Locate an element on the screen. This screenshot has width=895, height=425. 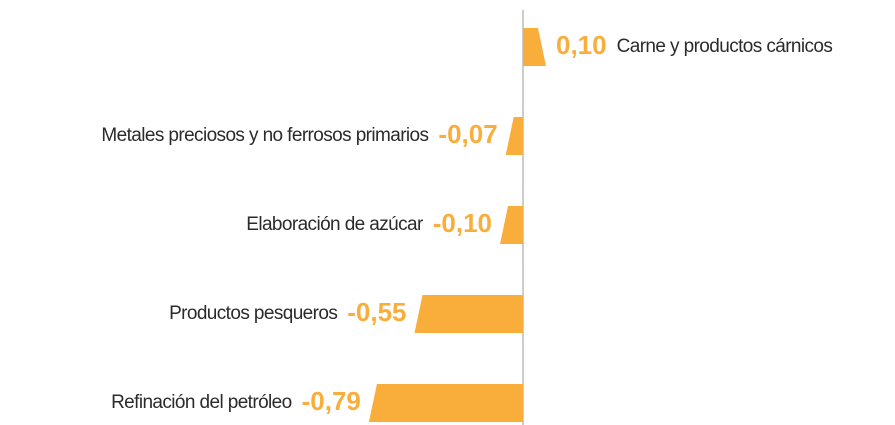
category-label: Productos pesqueros is located at coordinates (253, 313).